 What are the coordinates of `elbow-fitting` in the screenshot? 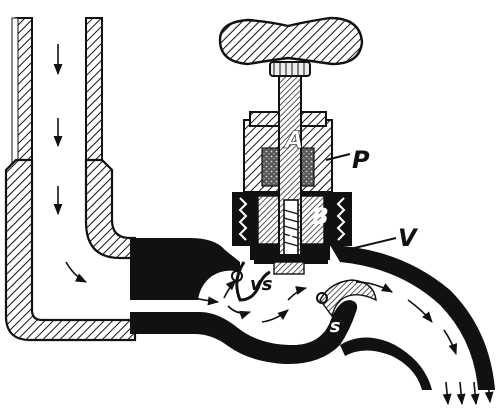 It's located at (70, 250).